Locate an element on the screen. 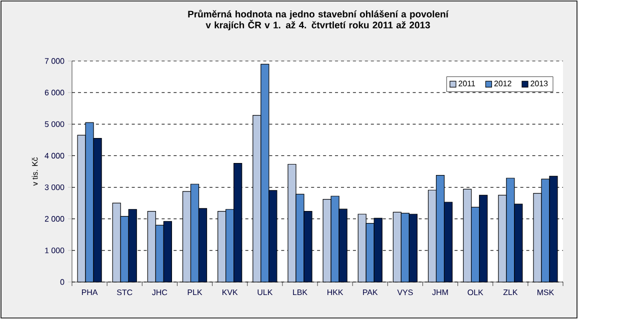  chart-title: Průměrná hodnota na jedno stavební ohlášení a povolení v krajích ČR v 1. až 4. čtvrtletí roku 2011 až 2013 is located at coordinates (318, 20).